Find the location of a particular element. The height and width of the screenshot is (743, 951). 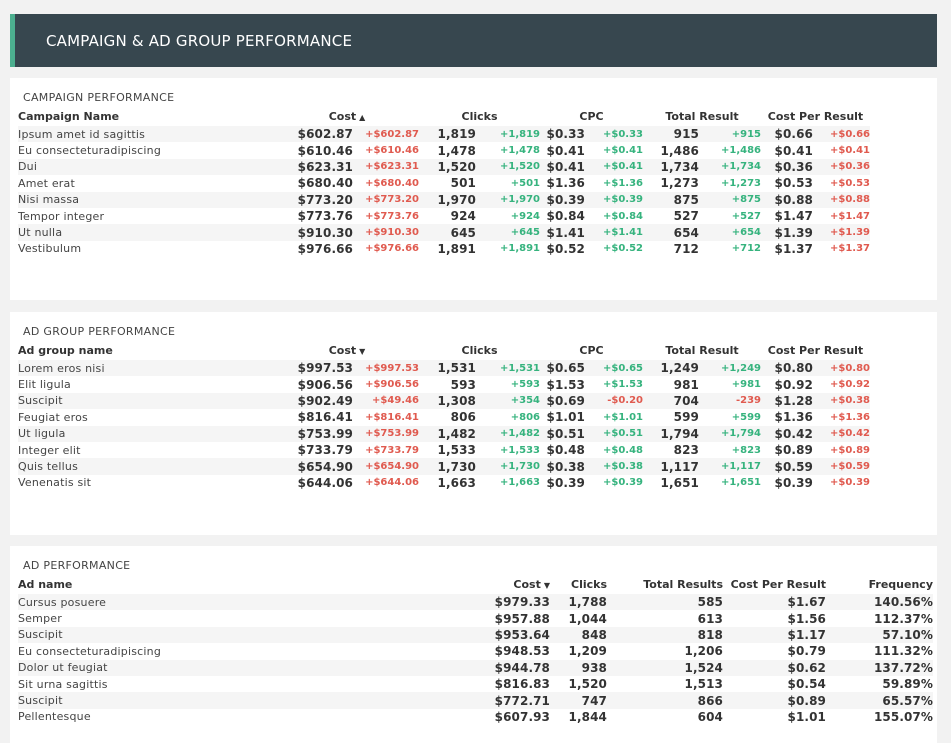

result-value: 527 is located at coordinates (686, 216).